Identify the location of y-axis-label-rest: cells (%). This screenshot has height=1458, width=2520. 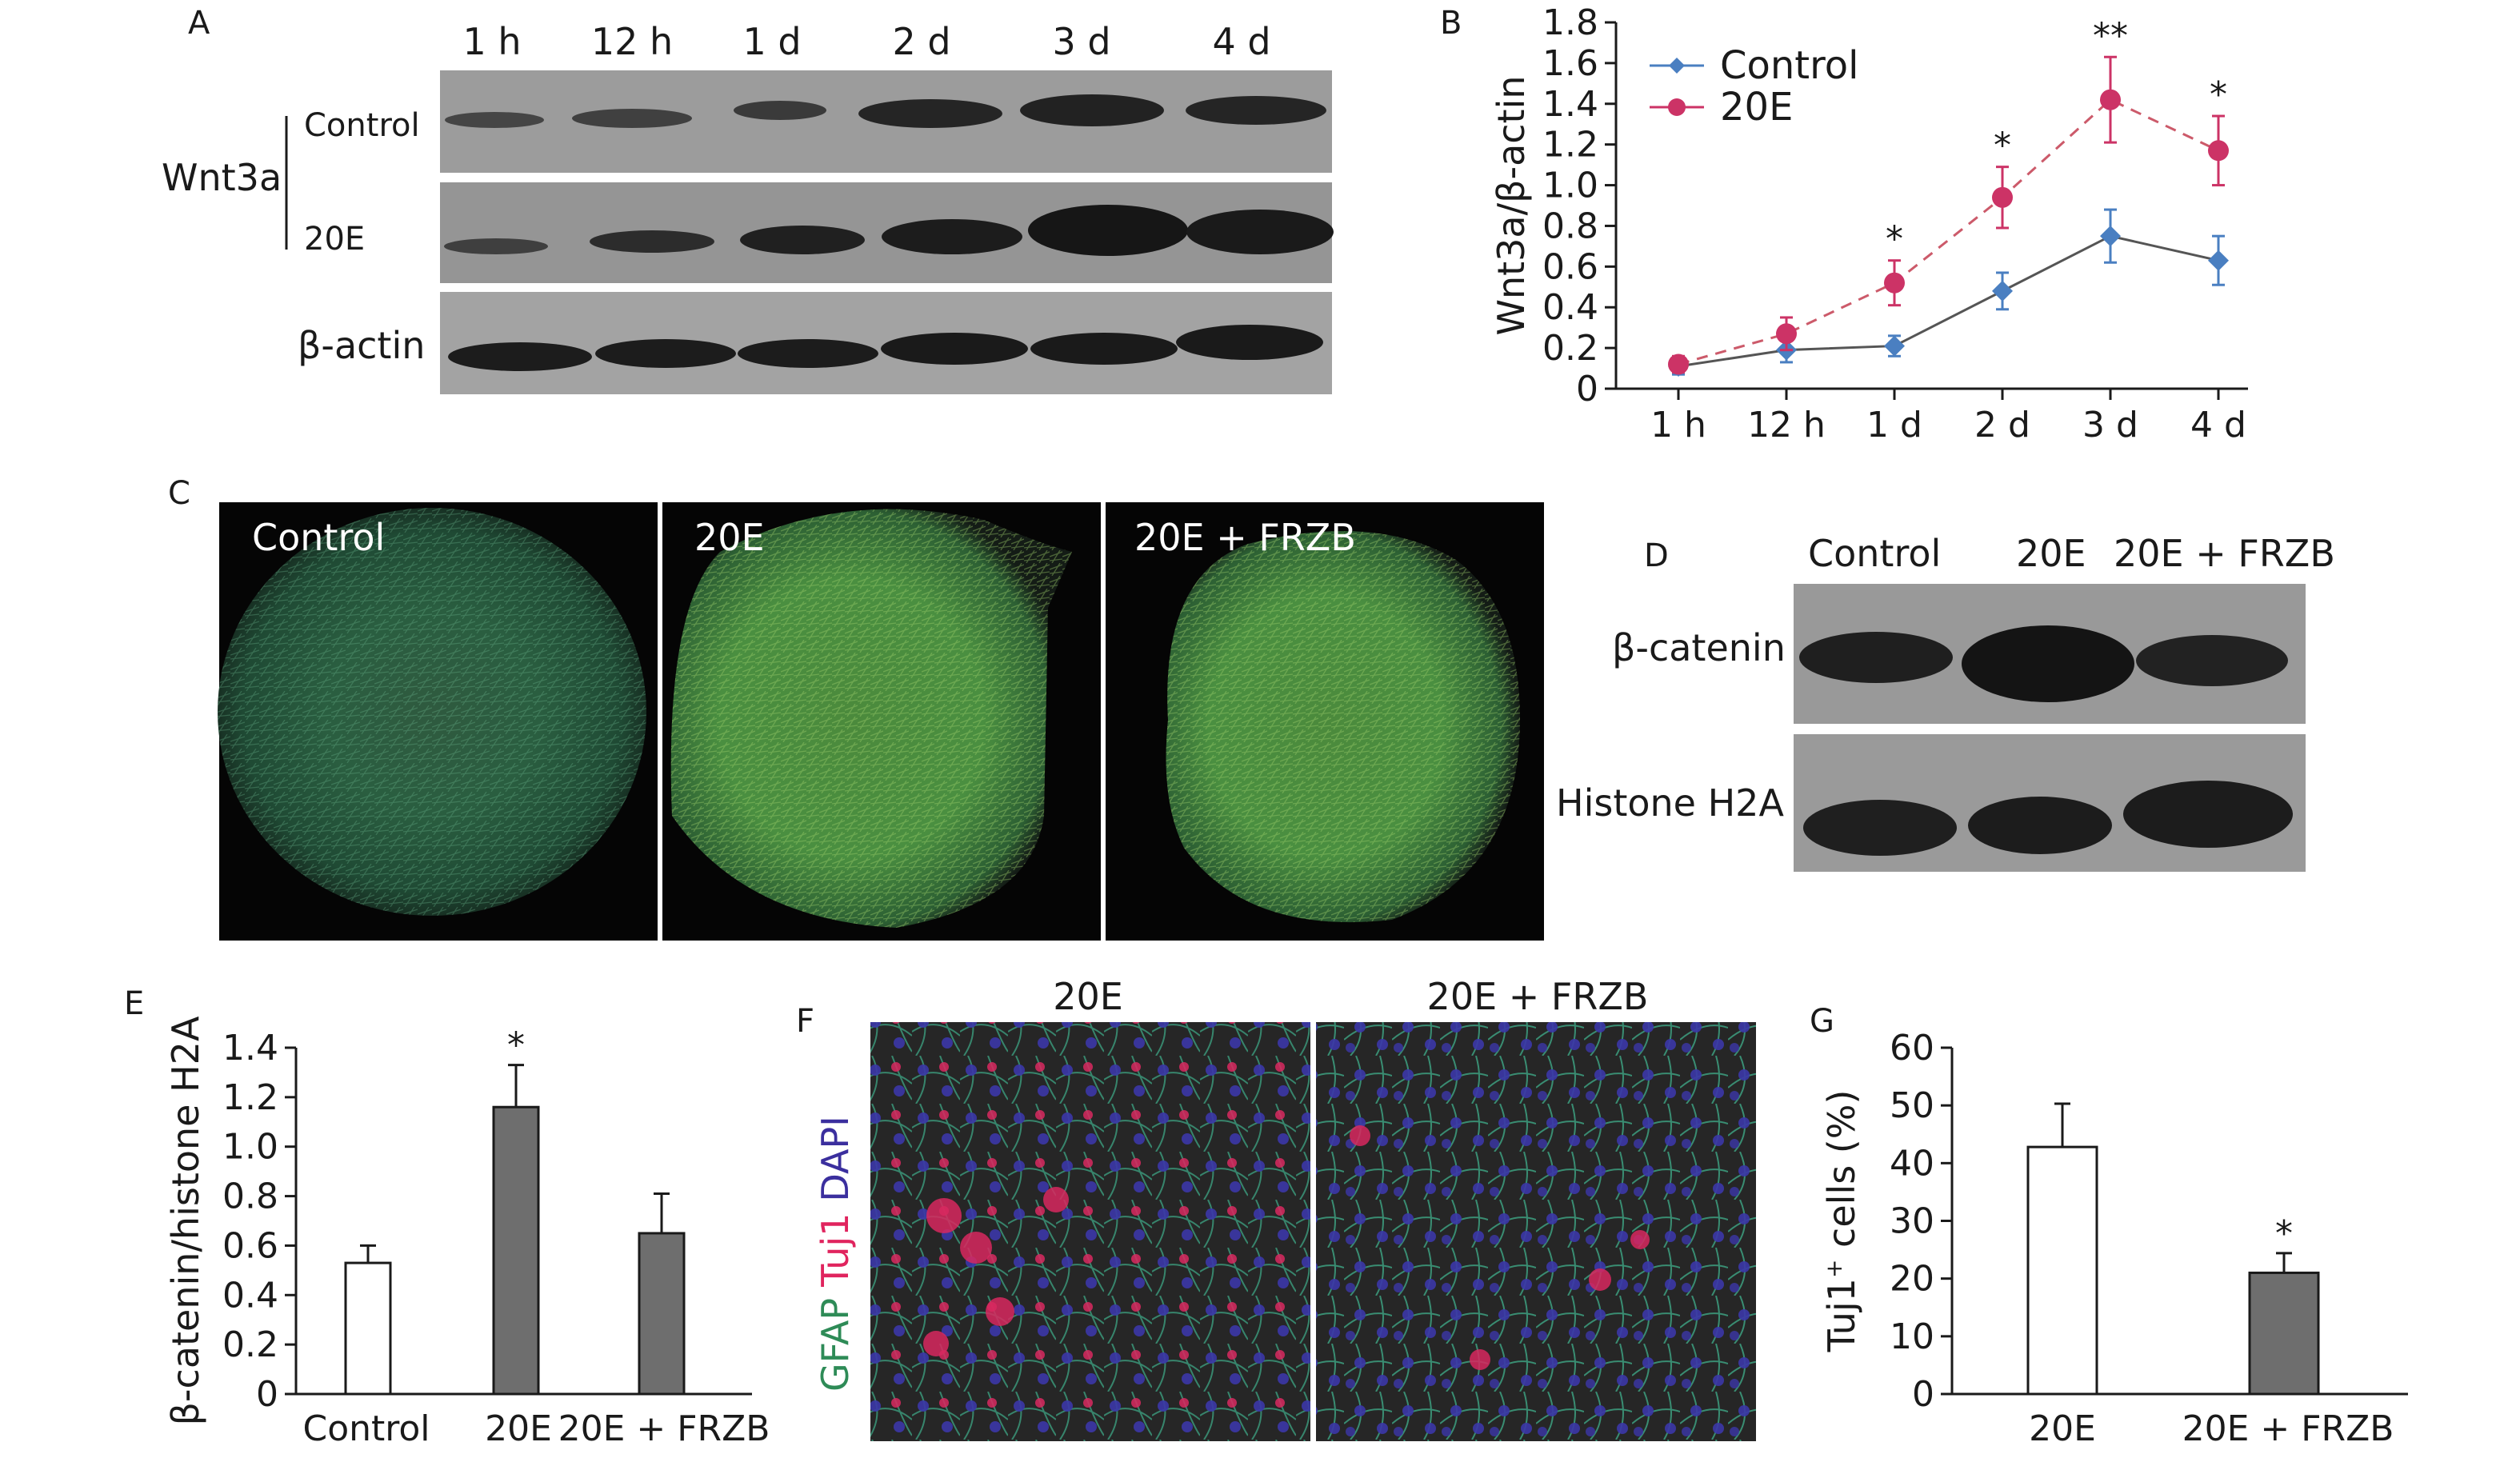
(1841, 1175).